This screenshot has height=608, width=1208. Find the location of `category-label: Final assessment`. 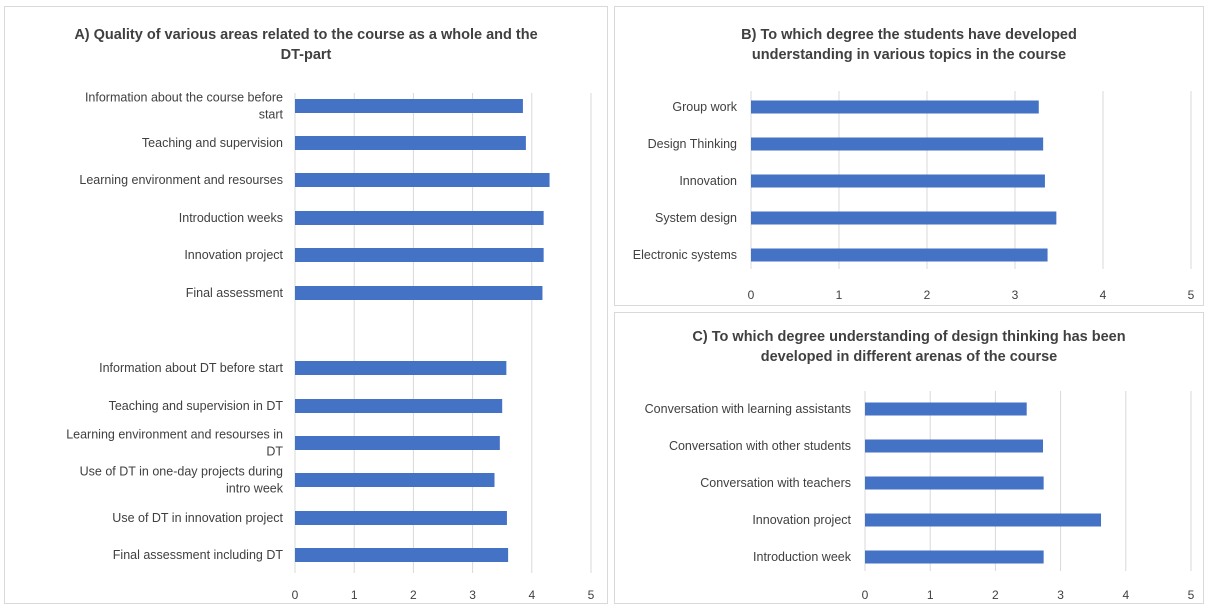

category-label: Final assessment is located at coordinates (235, 293).